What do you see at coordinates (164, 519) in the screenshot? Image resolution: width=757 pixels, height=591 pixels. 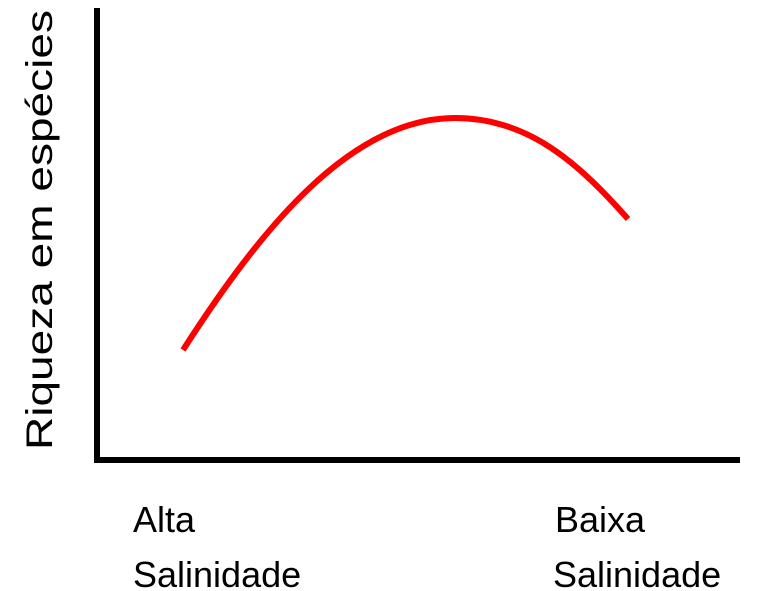 I see `x-label-line: Alta` at bounding box center [164, 519].